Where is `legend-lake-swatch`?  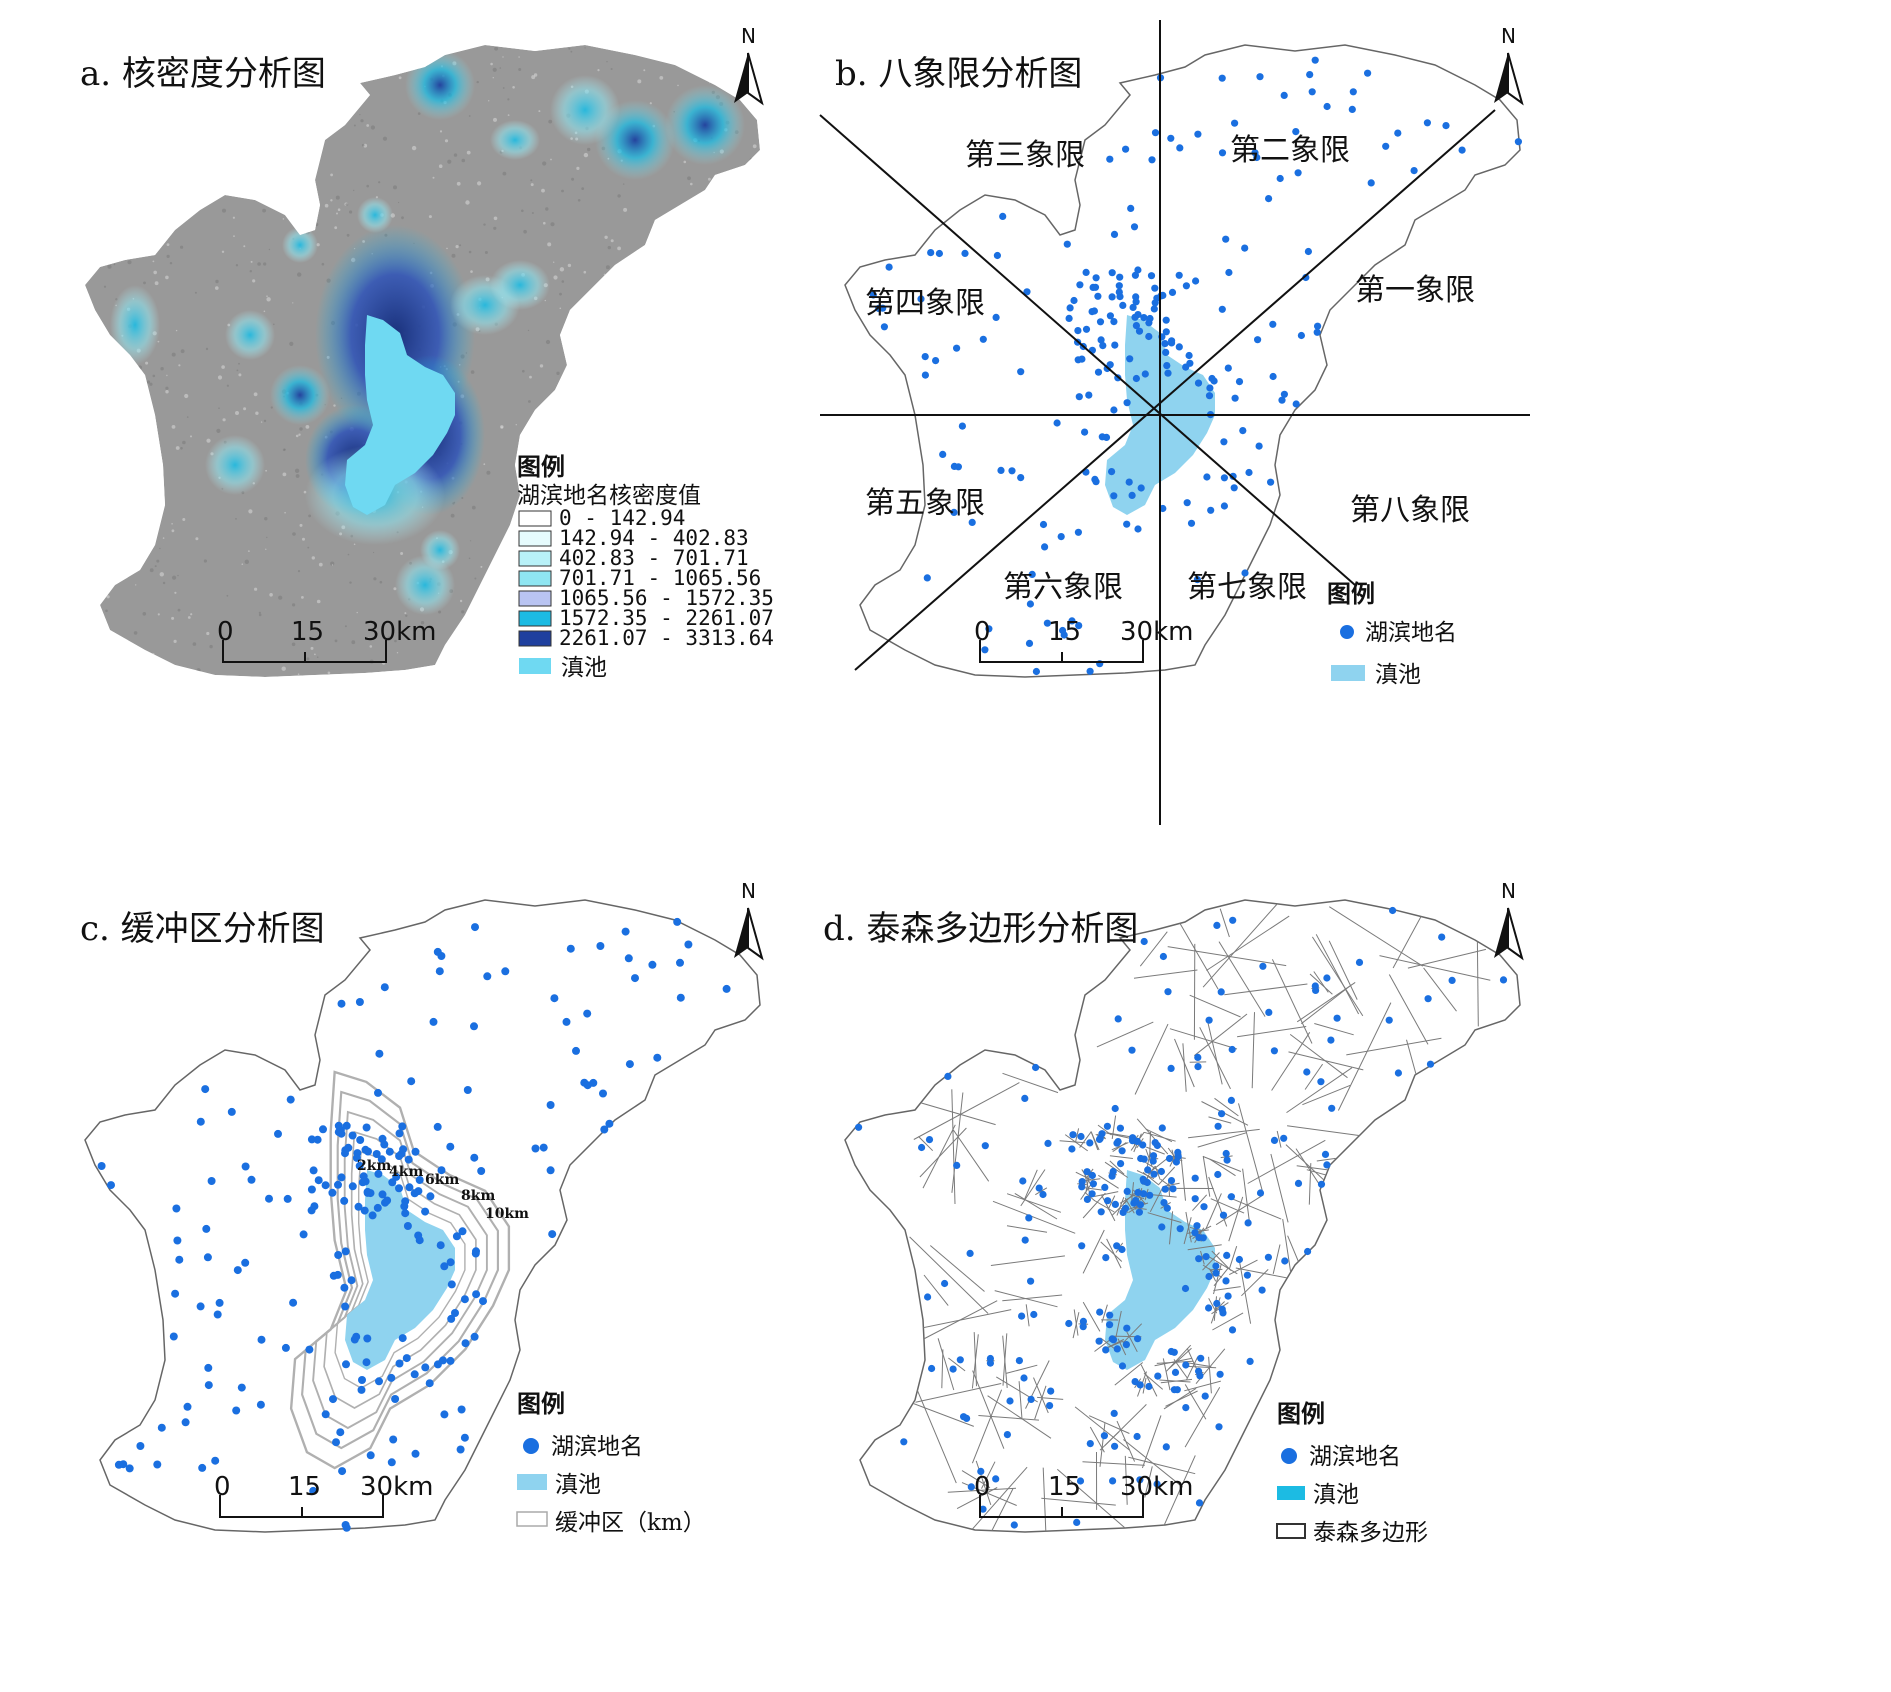
legend-lake-swatch is located at coordinates (1348, 673).